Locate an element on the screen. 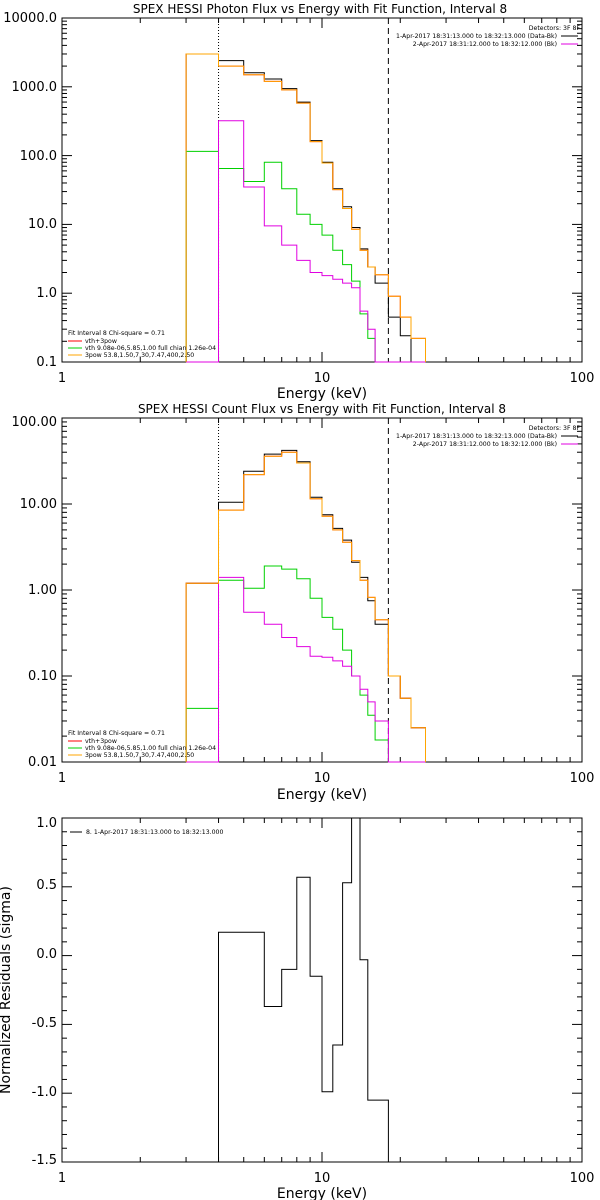 This screenshot has height=1200, width=600. ytick-label: -1.0 is located at coordinates (44, 1092).